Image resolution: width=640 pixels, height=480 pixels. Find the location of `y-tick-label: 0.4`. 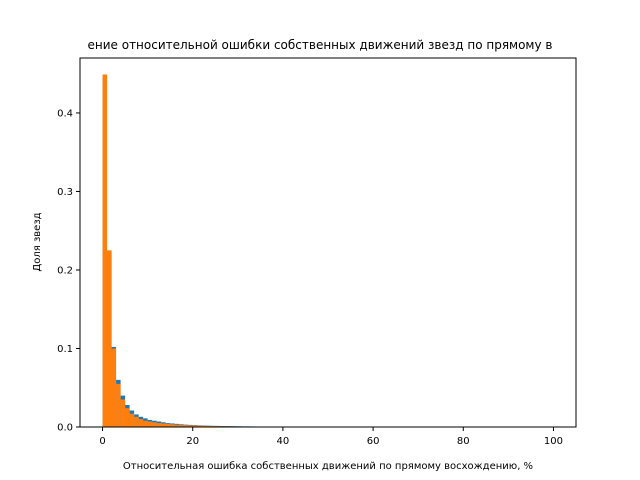

y-tick-label: 0.4 is located at coordinates (65, 113).